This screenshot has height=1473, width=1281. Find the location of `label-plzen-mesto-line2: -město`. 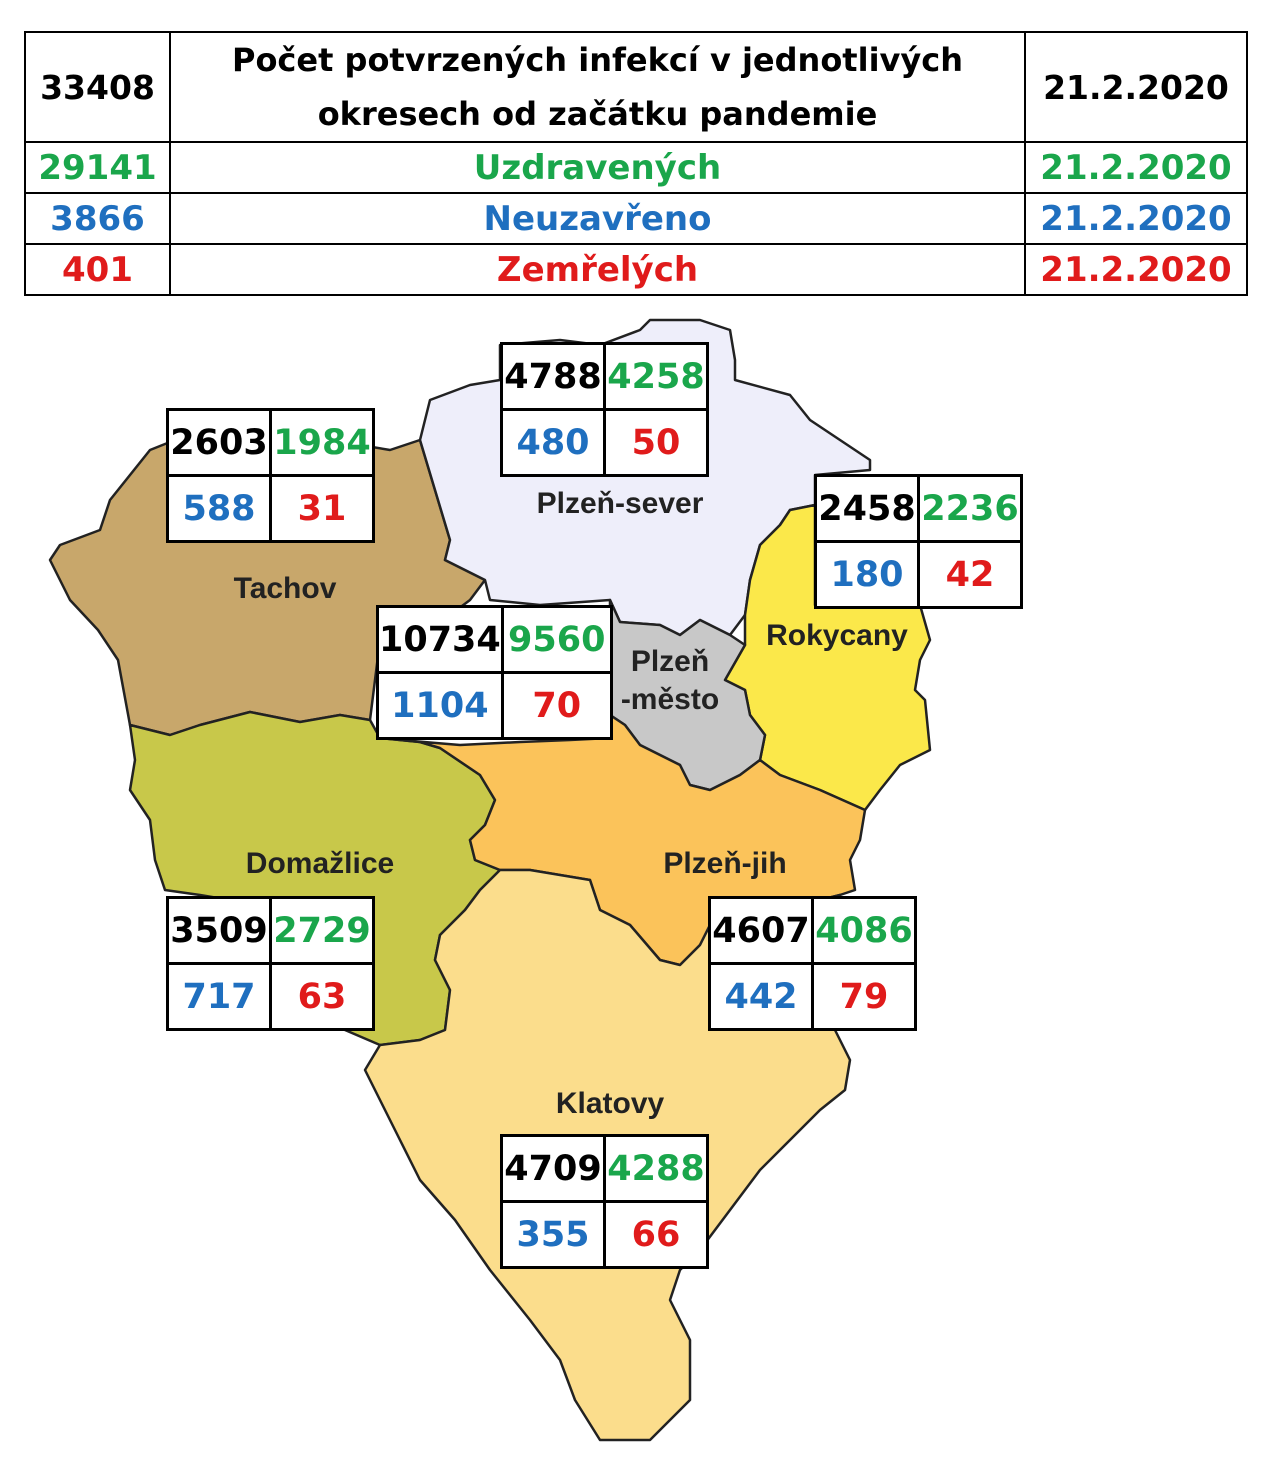

label-plzen-mesto-line2: -město is located at coordinates (670, 699).